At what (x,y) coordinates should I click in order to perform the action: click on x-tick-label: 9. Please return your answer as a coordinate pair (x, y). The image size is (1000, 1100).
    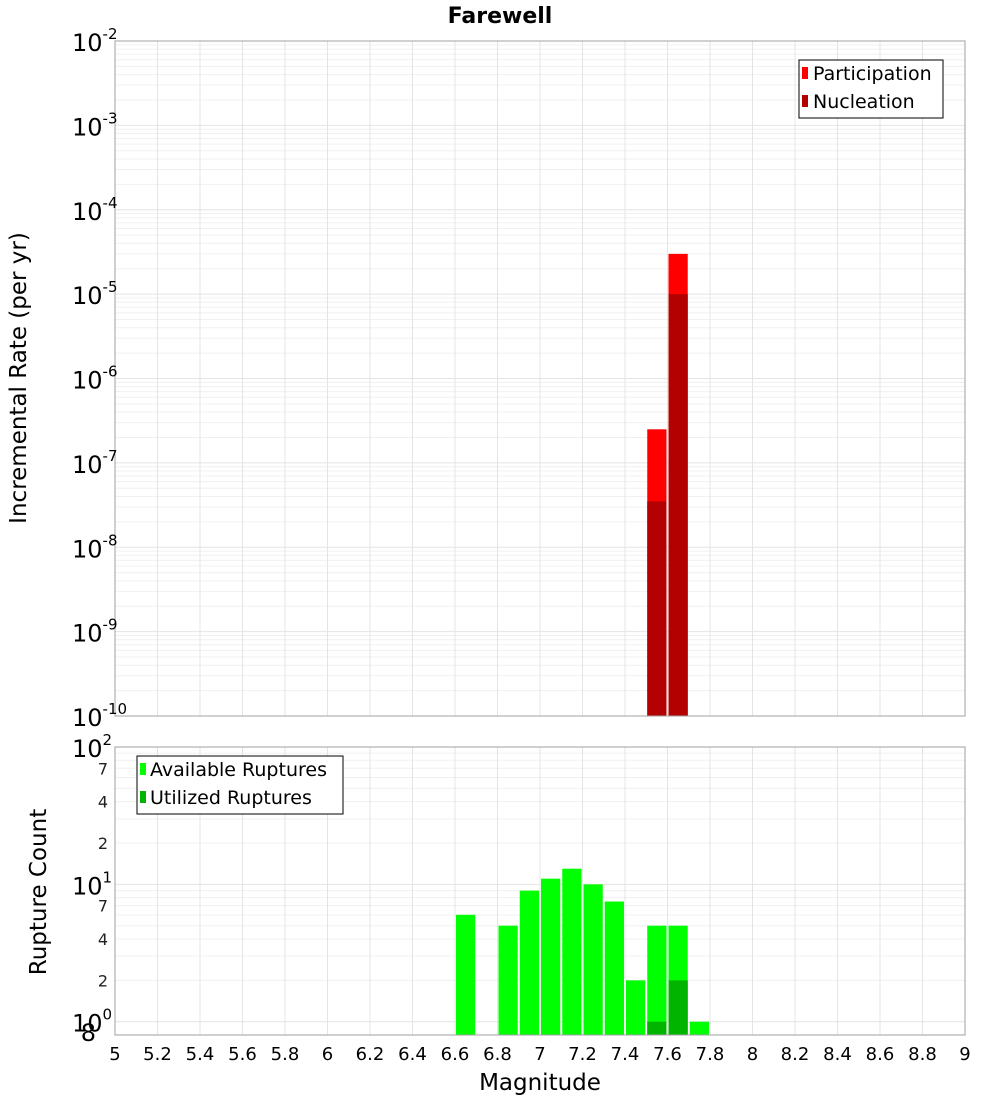
    Looking at the image, I should click on (964, 1054).